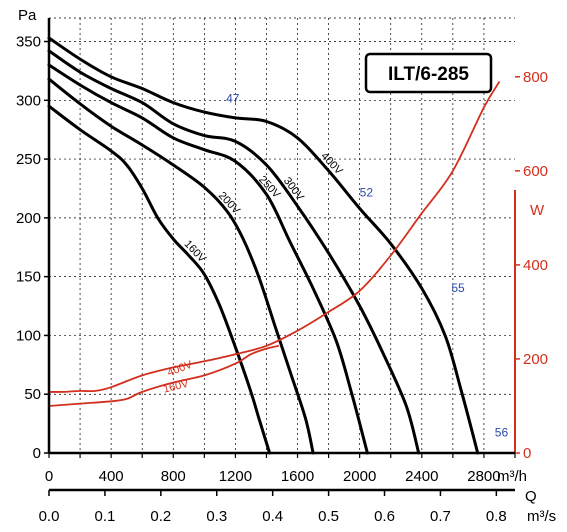 The height and width of the screenshot is (532, 567). I want to click on right-axis-unit: W, so click(537, 210).